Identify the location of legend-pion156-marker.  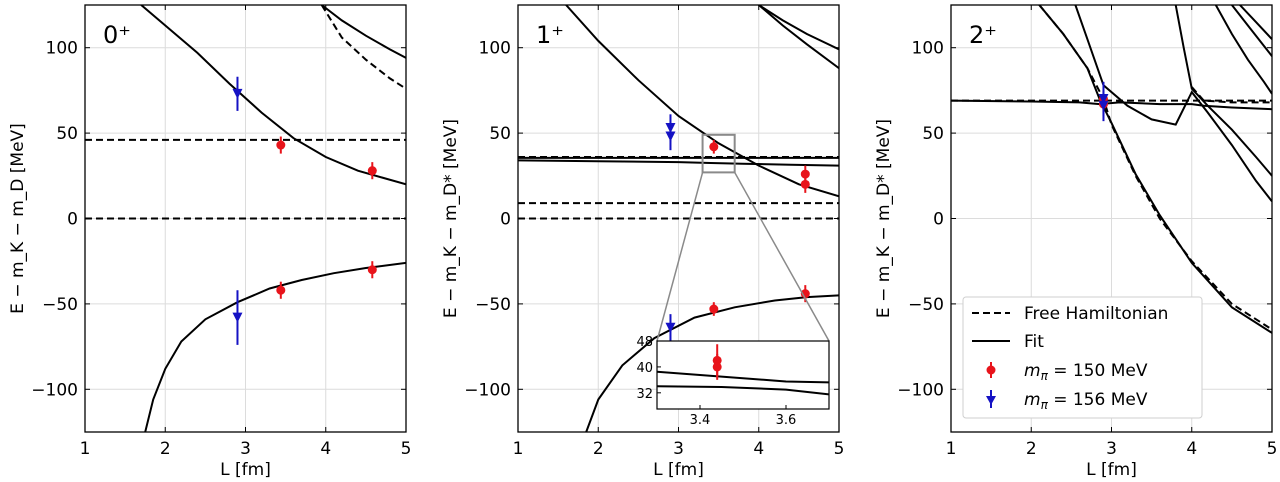
(991, 399).